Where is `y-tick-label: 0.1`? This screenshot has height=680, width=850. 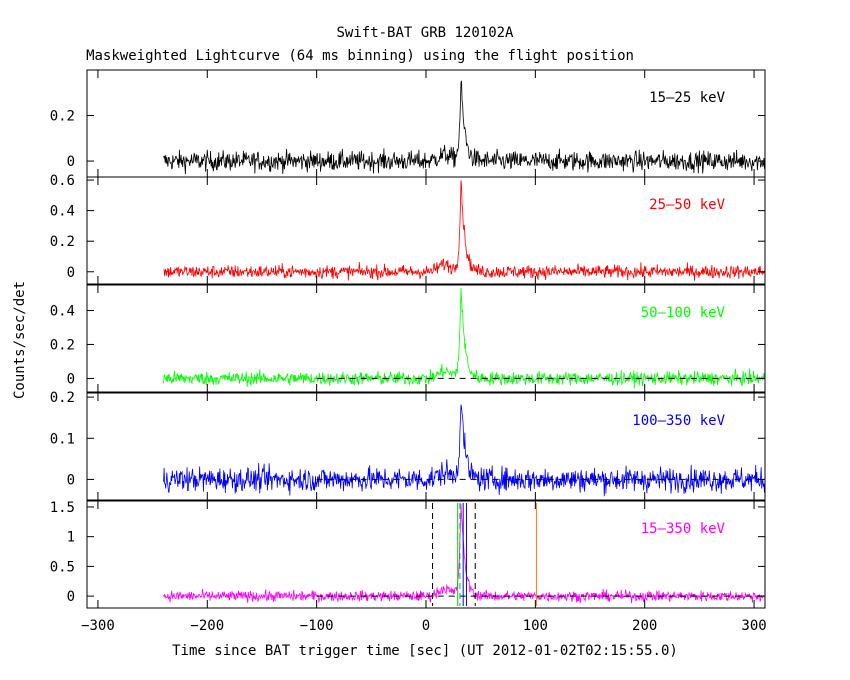
y-tick-label: 0.1 is located at coordinates (62, 439).